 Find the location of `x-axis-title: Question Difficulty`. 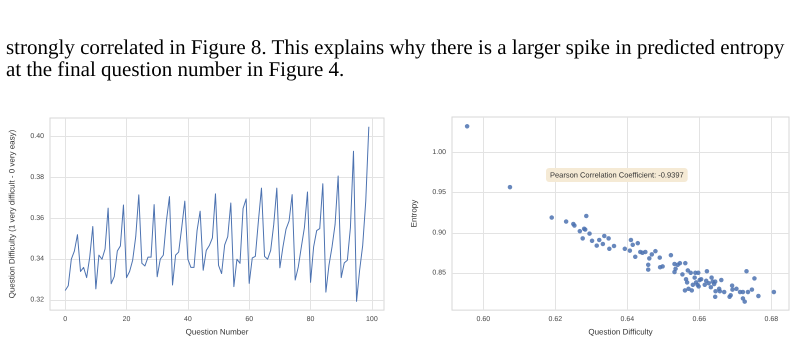

x-axis-title: Question Difficulty is located at coordinates (620, 332).